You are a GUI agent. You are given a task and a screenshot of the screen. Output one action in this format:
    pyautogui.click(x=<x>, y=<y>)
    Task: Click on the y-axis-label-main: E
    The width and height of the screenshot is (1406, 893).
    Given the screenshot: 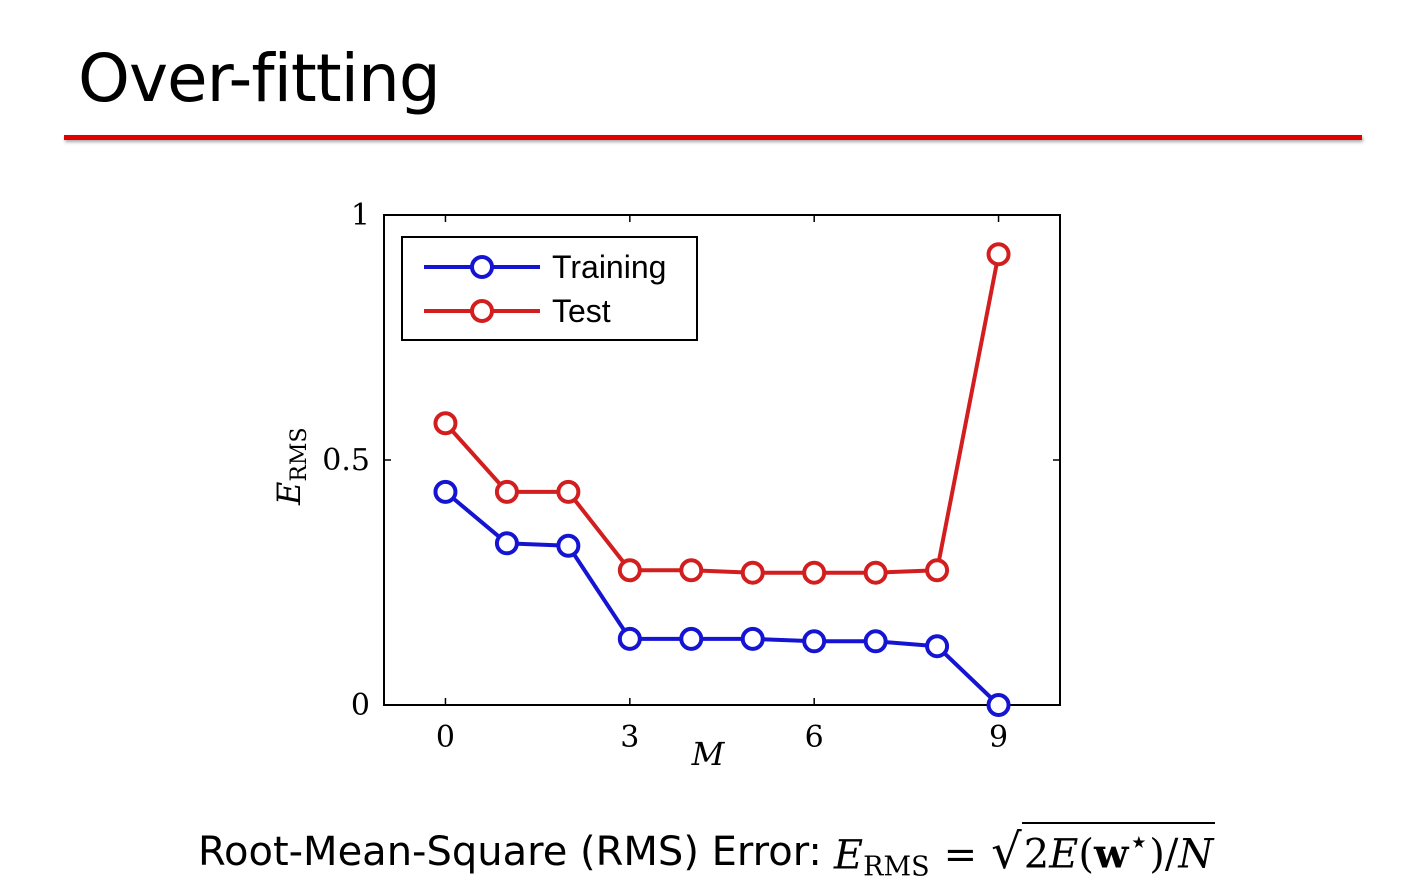 What is the action you would take?
    pyautogui.click(x=289, y=494)
    